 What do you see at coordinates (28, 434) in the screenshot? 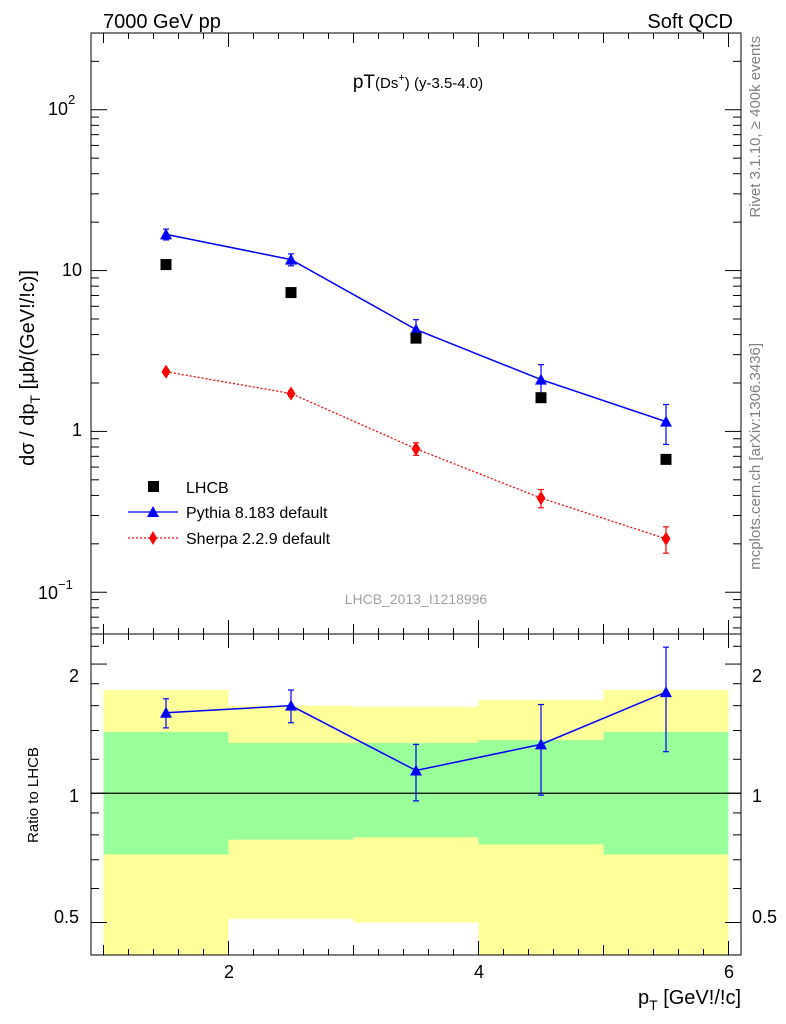
I see `y-axis-label-main: dσ / dp` at bounding box center [28, 434].